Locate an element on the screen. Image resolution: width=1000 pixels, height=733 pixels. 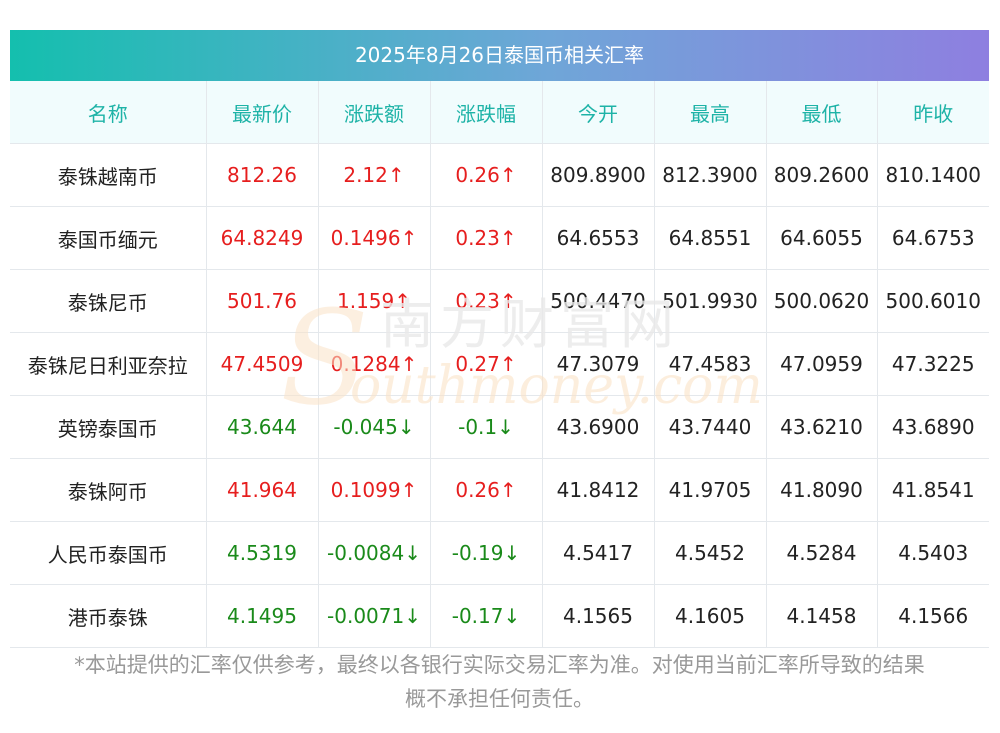
cell-low: 4.5284 is located at coordinates (822, 553).